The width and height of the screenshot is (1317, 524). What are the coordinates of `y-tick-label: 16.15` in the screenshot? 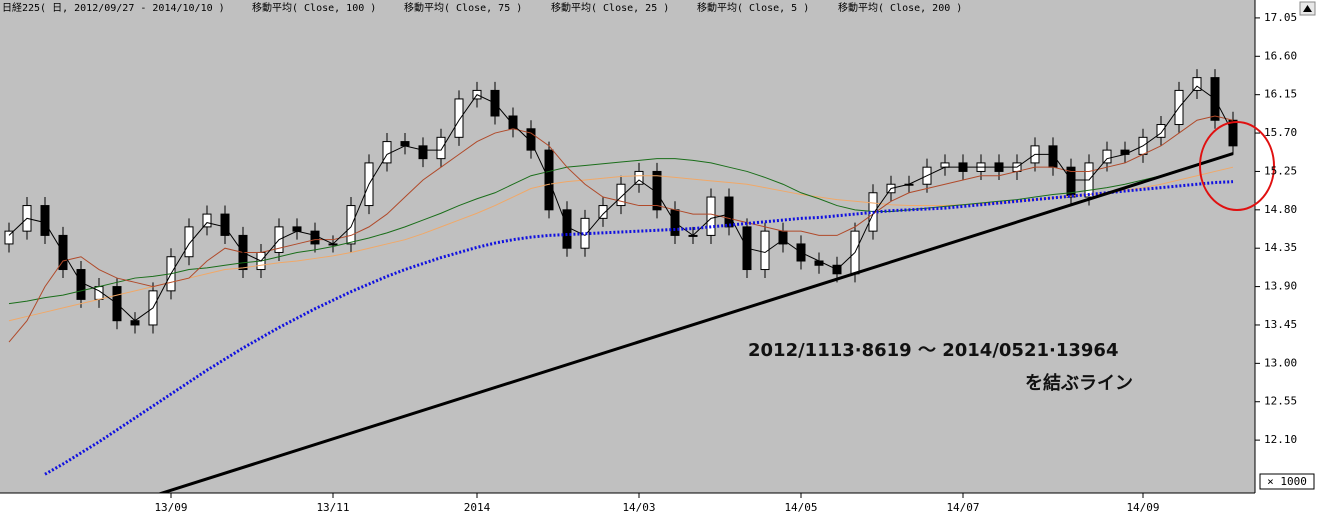 It's located at (1280, 94).